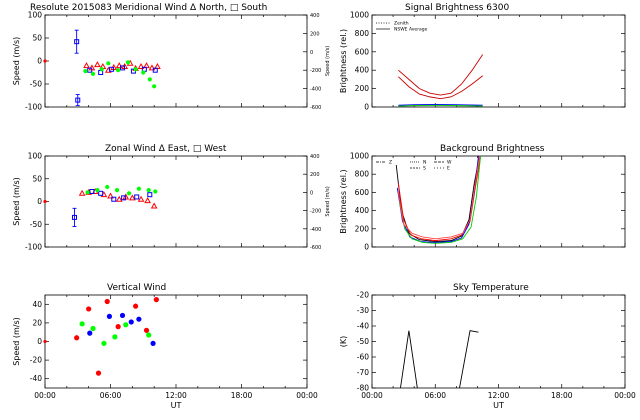 The width and height of the screenshot is (640, 420). I want to click on x-tick-label: 12:00, so click(176, 395).